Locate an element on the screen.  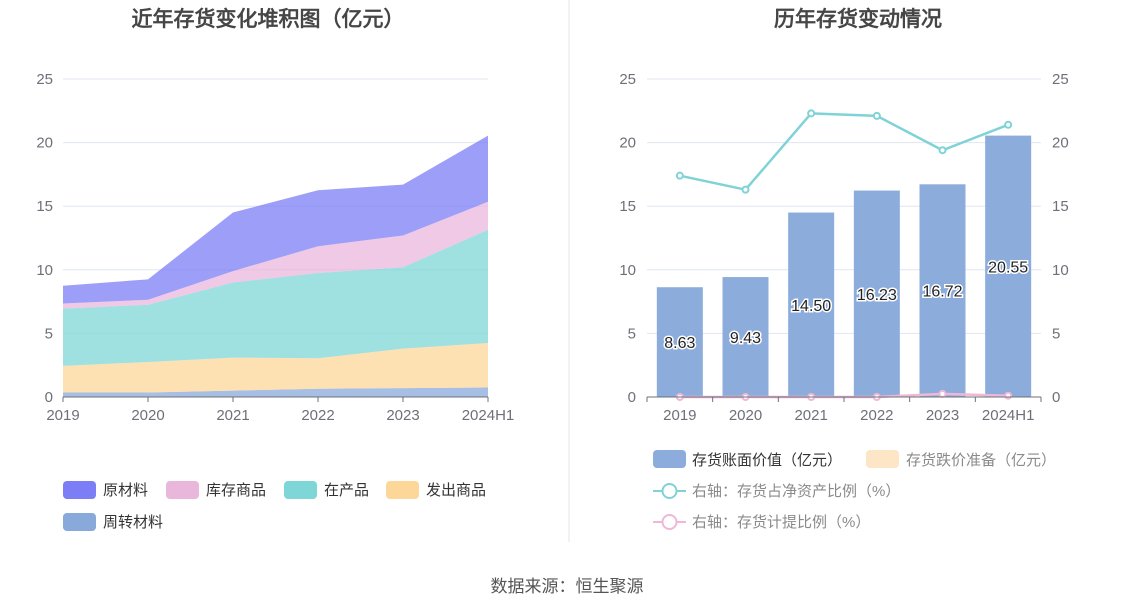
bar-value-label: 16.23 is located at coordinates (877, 295).